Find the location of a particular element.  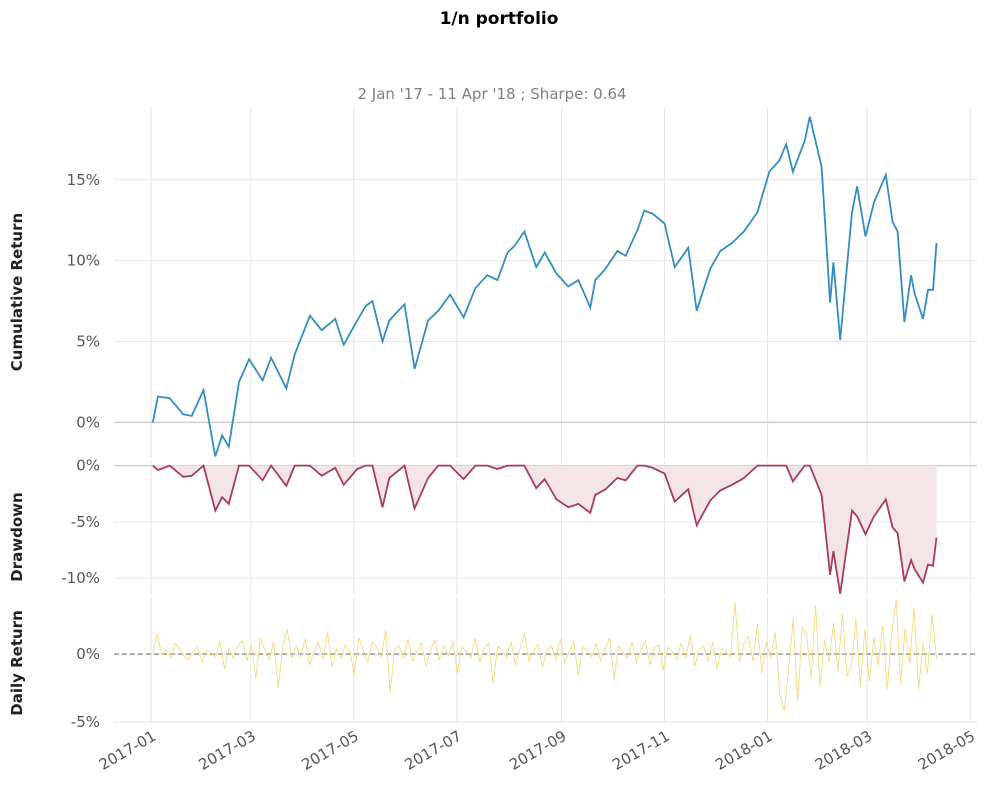

x-tick-label: 2018-05 is located at coordinates (946, 750).